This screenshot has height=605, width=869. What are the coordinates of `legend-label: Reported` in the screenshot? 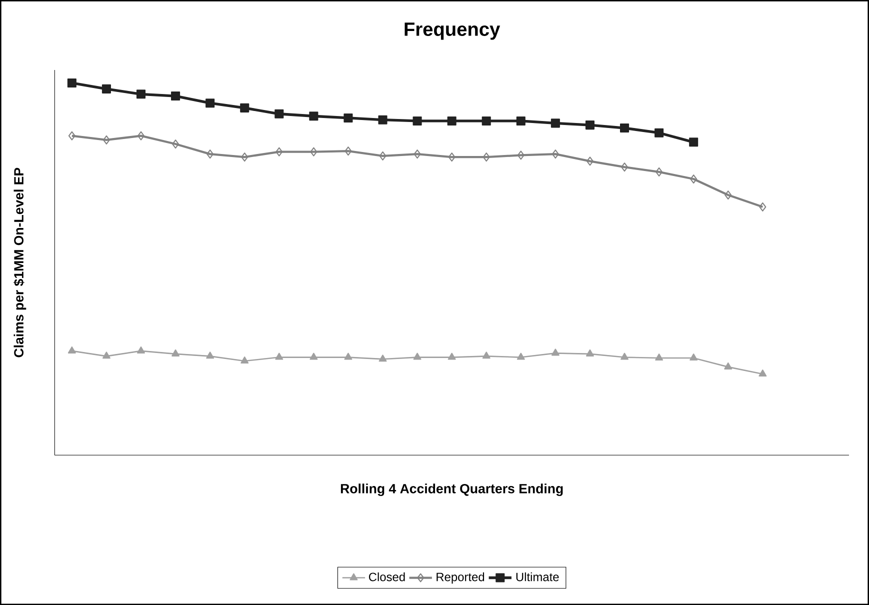 It's located at (460, 578).